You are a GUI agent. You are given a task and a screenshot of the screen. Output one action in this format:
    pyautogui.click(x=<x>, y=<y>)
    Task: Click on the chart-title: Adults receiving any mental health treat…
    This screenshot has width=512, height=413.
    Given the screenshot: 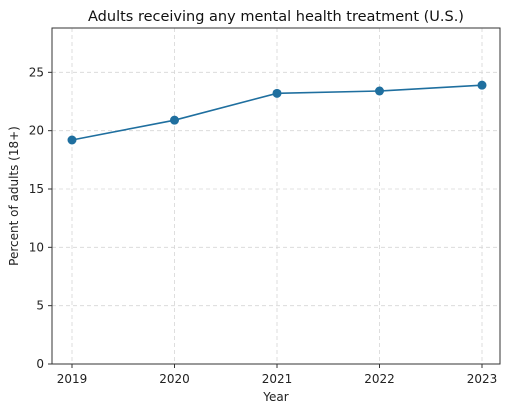 What is the action you would take?
    pyautogui.click(x=276, y=17)
    